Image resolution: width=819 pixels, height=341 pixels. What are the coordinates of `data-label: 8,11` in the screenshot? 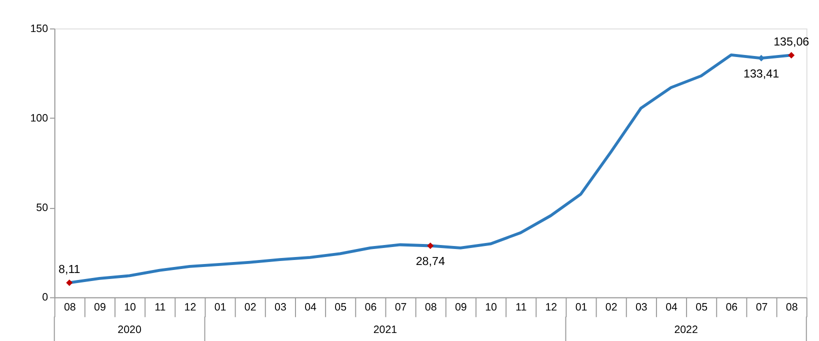 It's located at (69, 269).